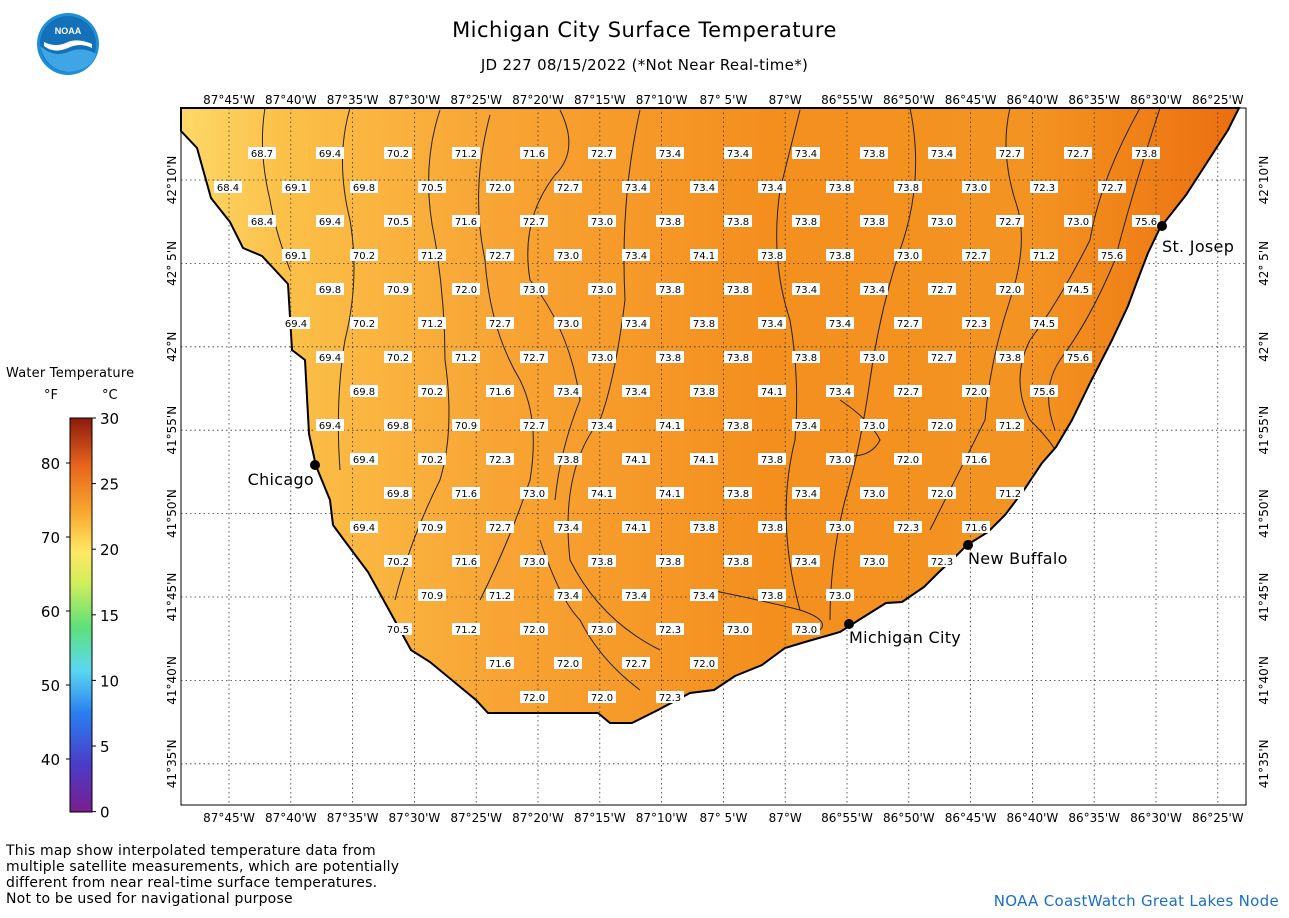 This screenshot has height=918, width=1289. I want to click on temperature-label: 70.2, so click(364, 323).